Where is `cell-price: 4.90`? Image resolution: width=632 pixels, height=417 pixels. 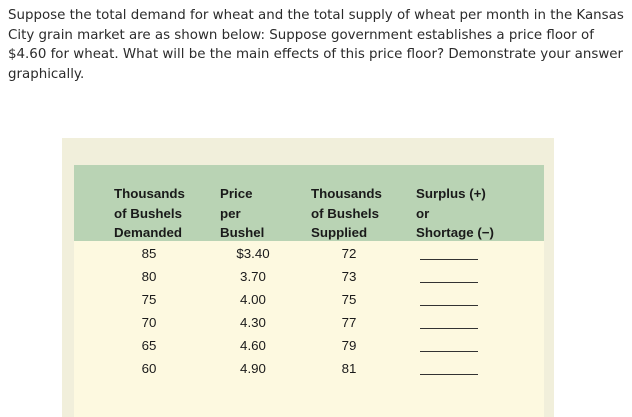 cell-price: 4.90 is located at coordinates (253, 368).